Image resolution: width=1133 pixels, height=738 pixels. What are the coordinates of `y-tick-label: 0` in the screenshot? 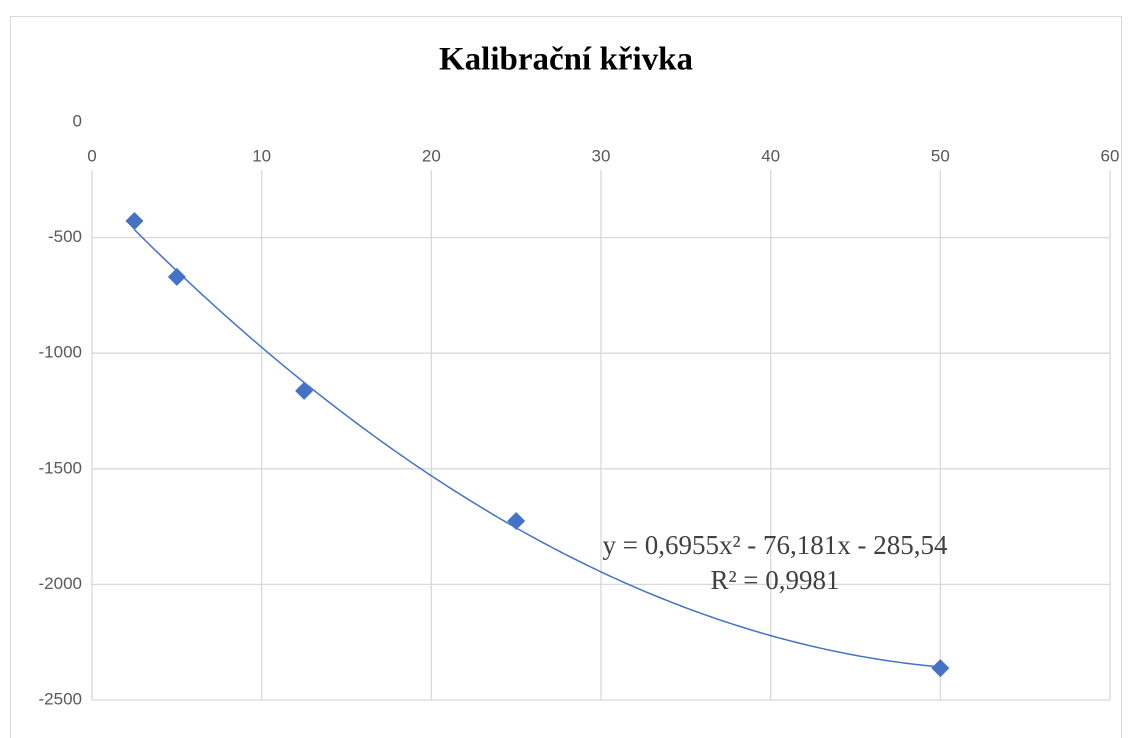 It's located at (77, 120).